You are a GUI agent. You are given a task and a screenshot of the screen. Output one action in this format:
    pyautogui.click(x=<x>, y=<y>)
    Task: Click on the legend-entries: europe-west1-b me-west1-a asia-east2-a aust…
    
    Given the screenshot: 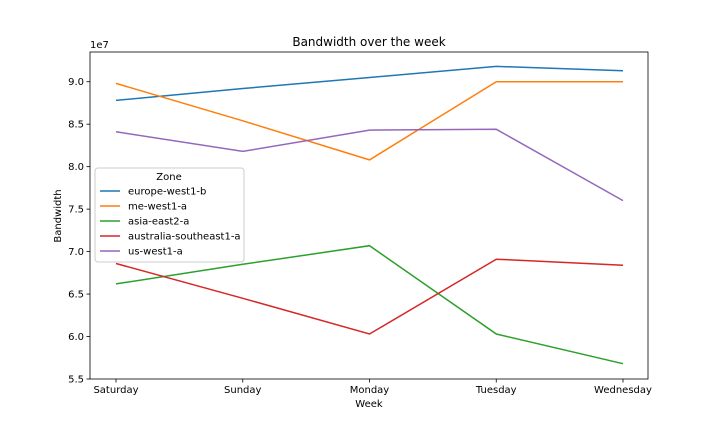 What is the action you would take?
    pyautogui.click(x=170, y=222)
    